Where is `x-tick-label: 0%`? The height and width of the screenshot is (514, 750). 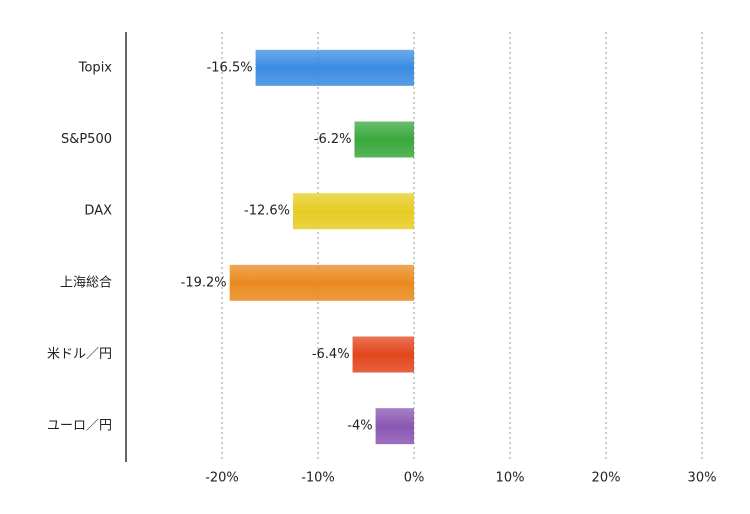 x-tick-label: 0% is located at coordinates (414, 478).